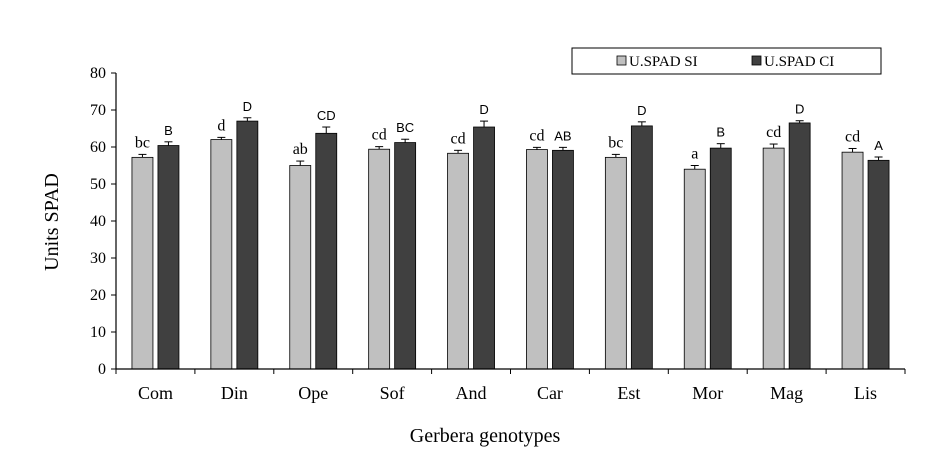 The width and height of the screenshot is (926, 454). Describe the element at coordinates (221, 125) in the screenshot. I see `significance-label: d` at that location.